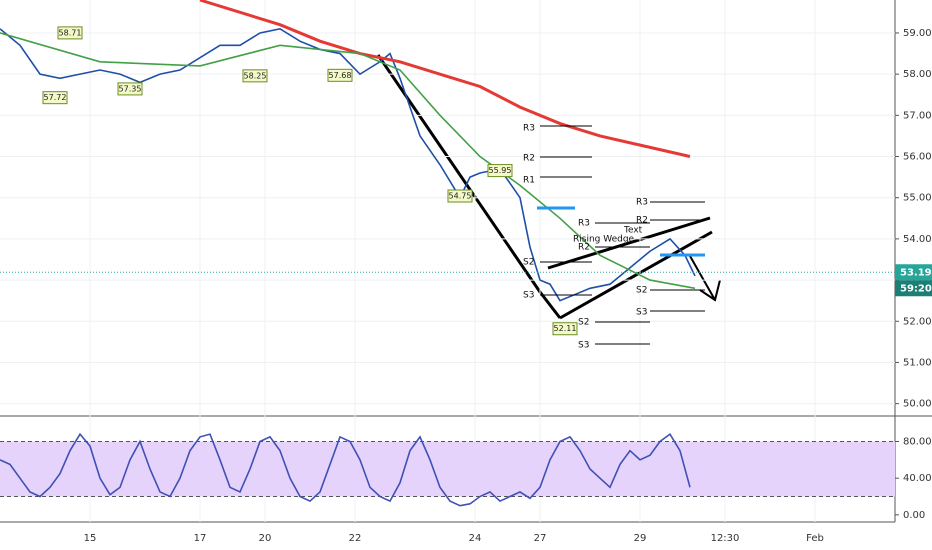 Image resolution: width=932 pixels, height=550 pixels. I want to click on x-tick-label: 15, so click(90, 538).